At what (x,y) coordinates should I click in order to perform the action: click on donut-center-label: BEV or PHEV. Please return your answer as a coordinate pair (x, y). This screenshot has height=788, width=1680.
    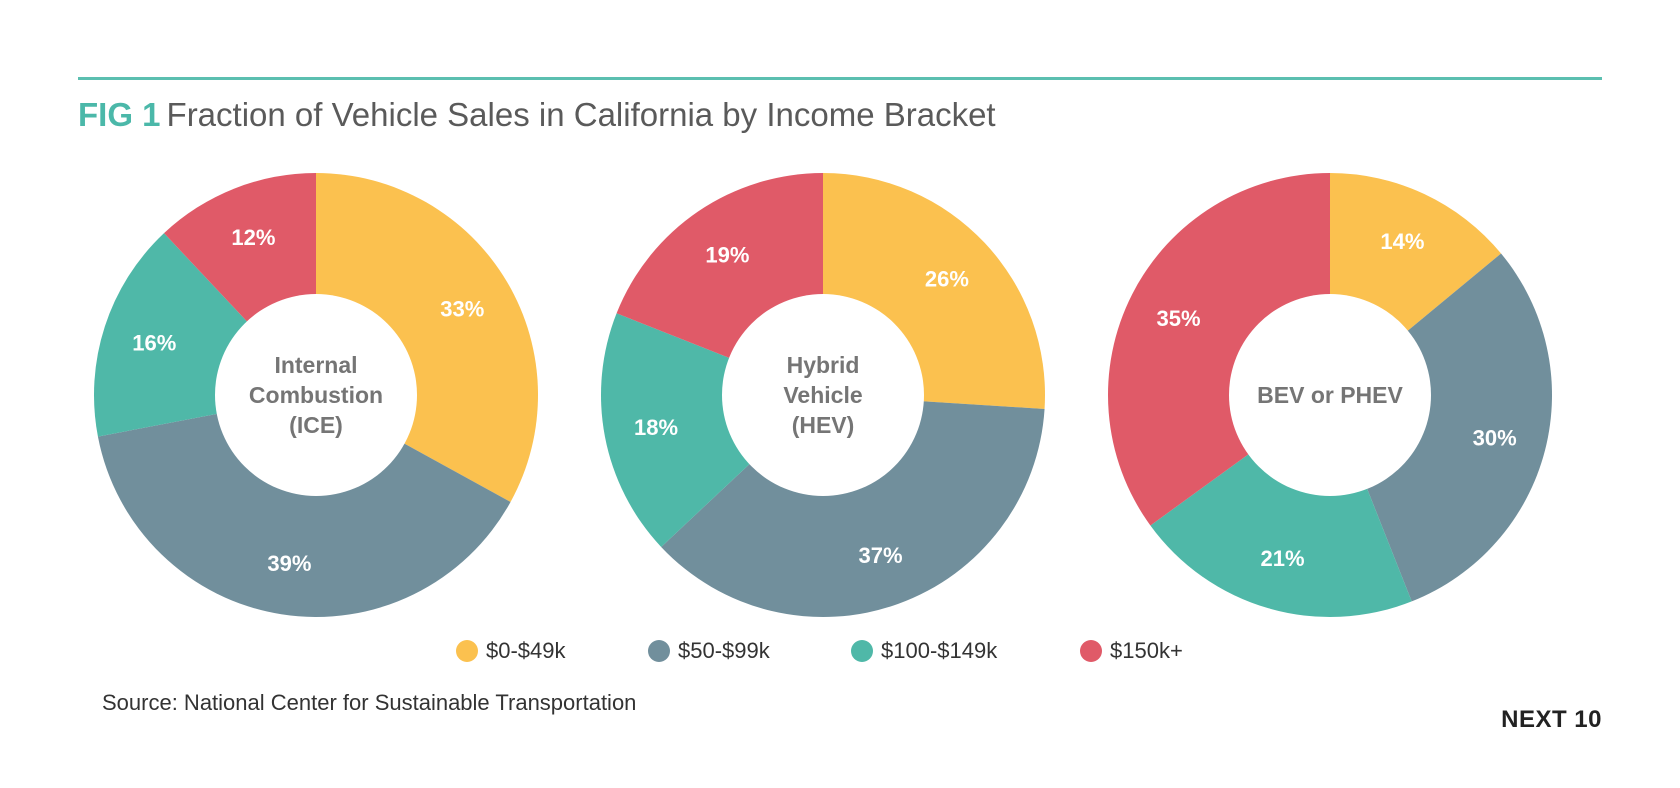
    Looking at the image, I should click on (1330, 395).